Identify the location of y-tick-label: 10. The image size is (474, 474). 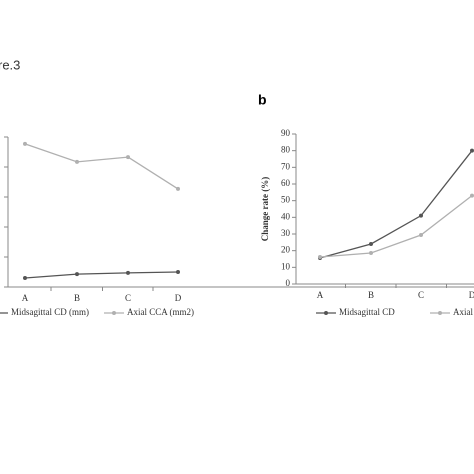
(286, 266).